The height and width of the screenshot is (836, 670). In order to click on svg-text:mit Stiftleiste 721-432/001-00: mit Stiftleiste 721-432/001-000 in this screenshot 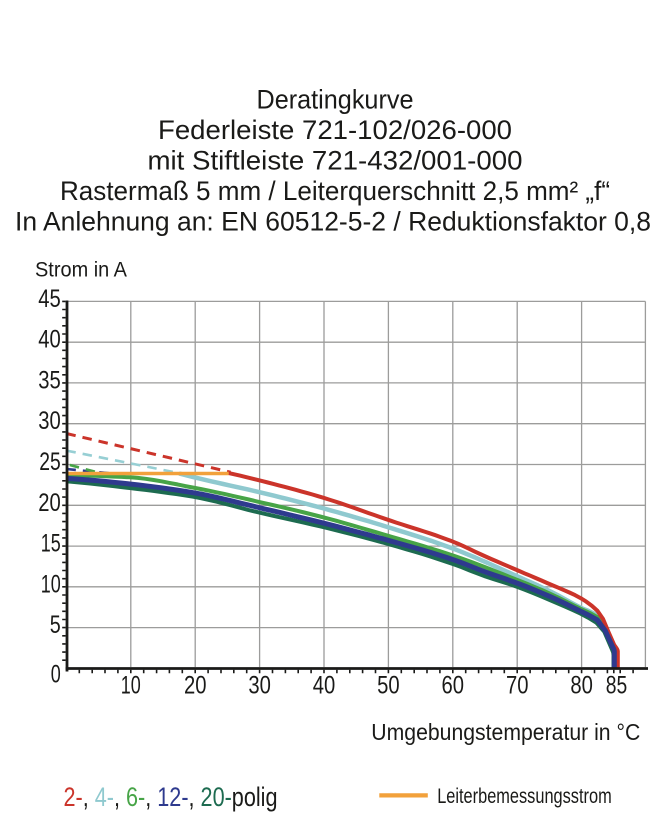, I will do `click(335, 161)`.